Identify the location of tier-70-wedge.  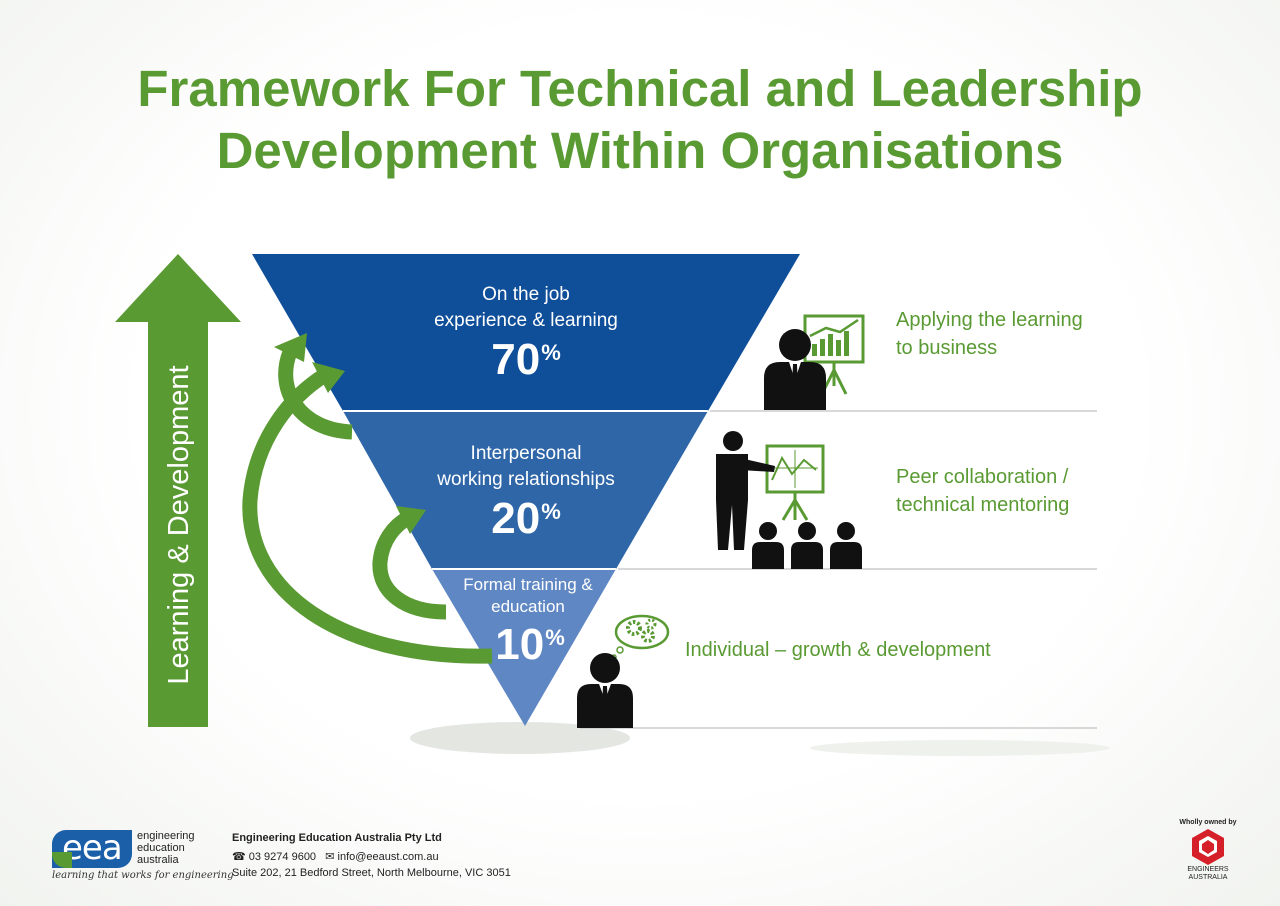
(526, 332).